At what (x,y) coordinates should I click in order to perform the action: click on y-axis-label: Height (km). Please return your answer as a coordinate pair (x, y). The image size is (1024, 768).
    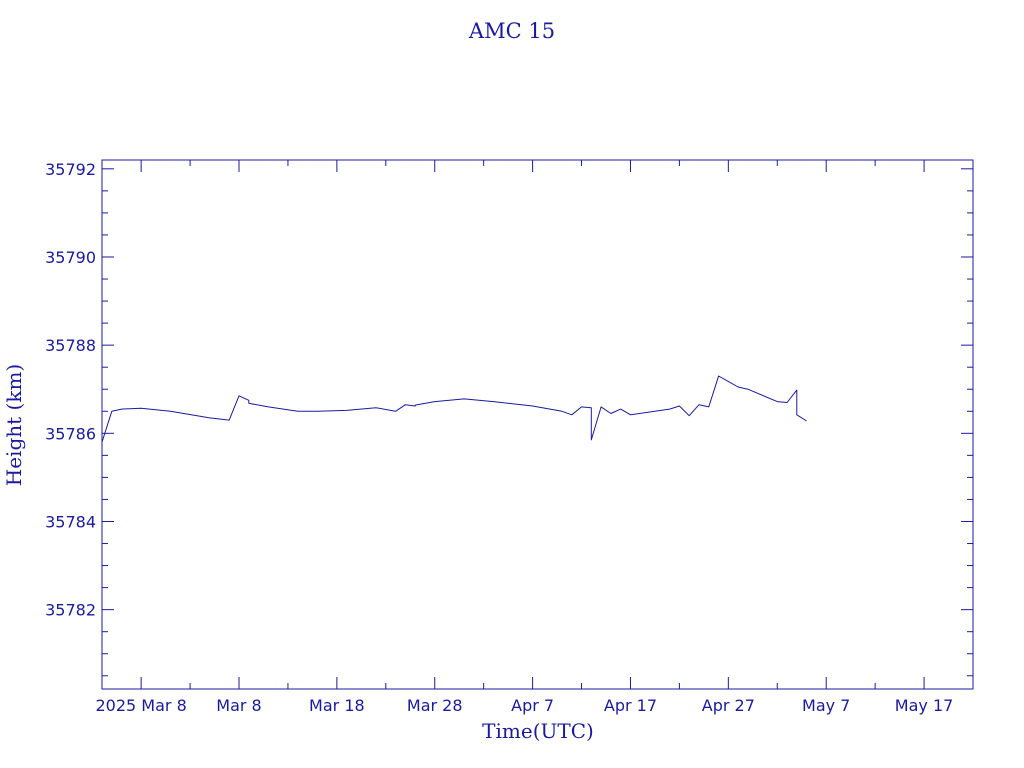
    Looking at the image, I should click on (14, 425).